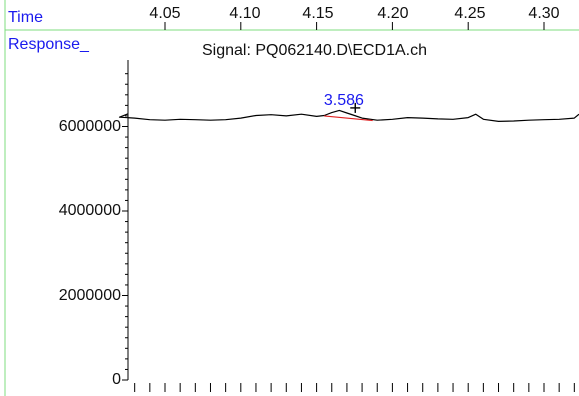 Image resolution: width=579 pixels, height=396 pixels. Describe the element at coordinates (343, 101) in the screenshot. I see `peak-label: 3.586` at that location.